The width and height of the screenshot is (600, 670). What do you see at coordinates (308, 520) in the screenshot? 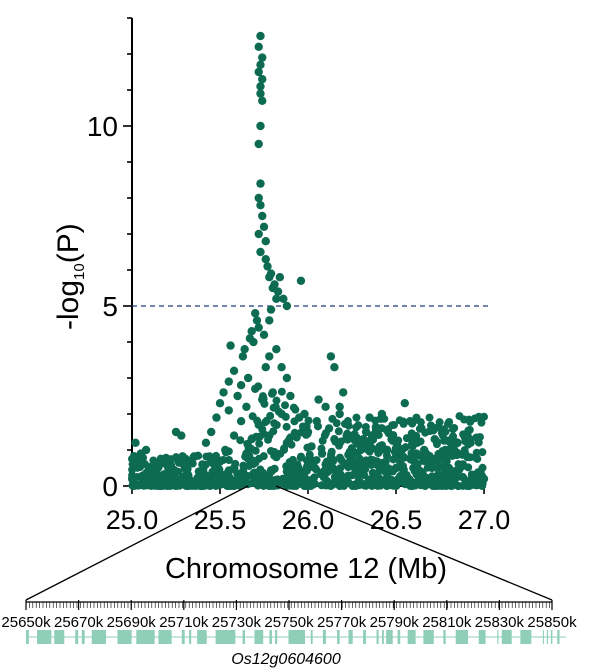
I see `x-tick-label: 26.0` at bounding box center [308, 520].